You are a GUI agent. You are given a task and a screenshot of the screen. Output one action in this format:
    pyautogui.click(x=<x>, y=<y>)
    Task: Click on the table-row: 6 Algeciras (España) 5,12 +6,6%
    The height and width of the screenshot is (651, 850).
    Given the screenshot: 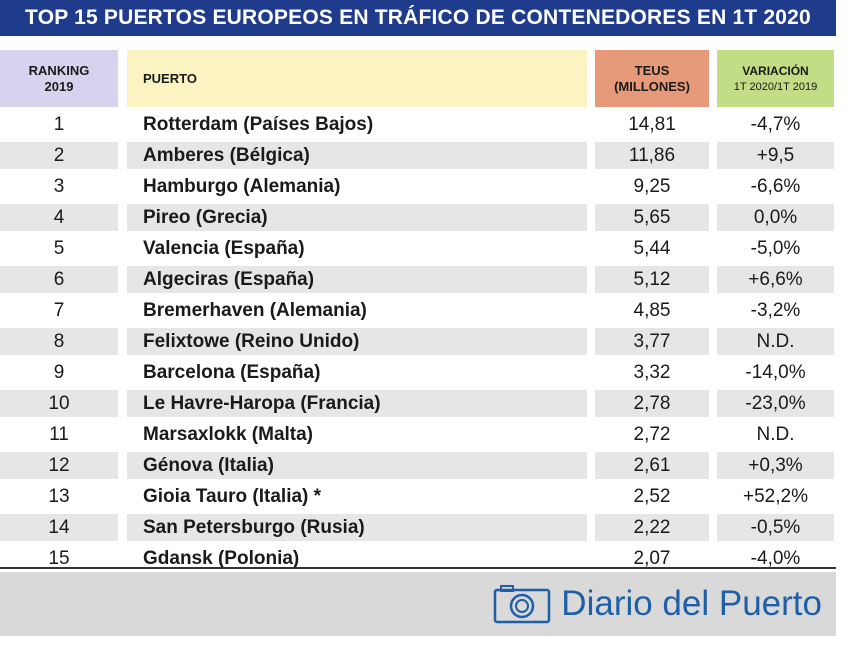 What is the action you would take?
    pyautogui.click(x=418, y=279)
    